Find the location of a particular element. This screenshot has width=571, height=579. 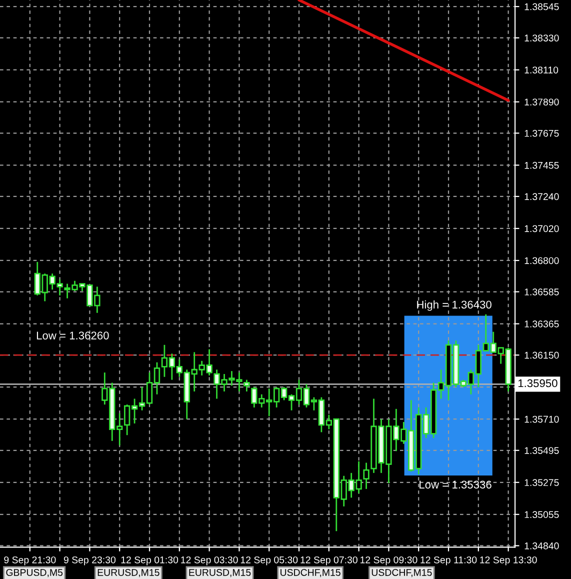

y-tick-label: 1.36800 is located at coordinates (541, 260).